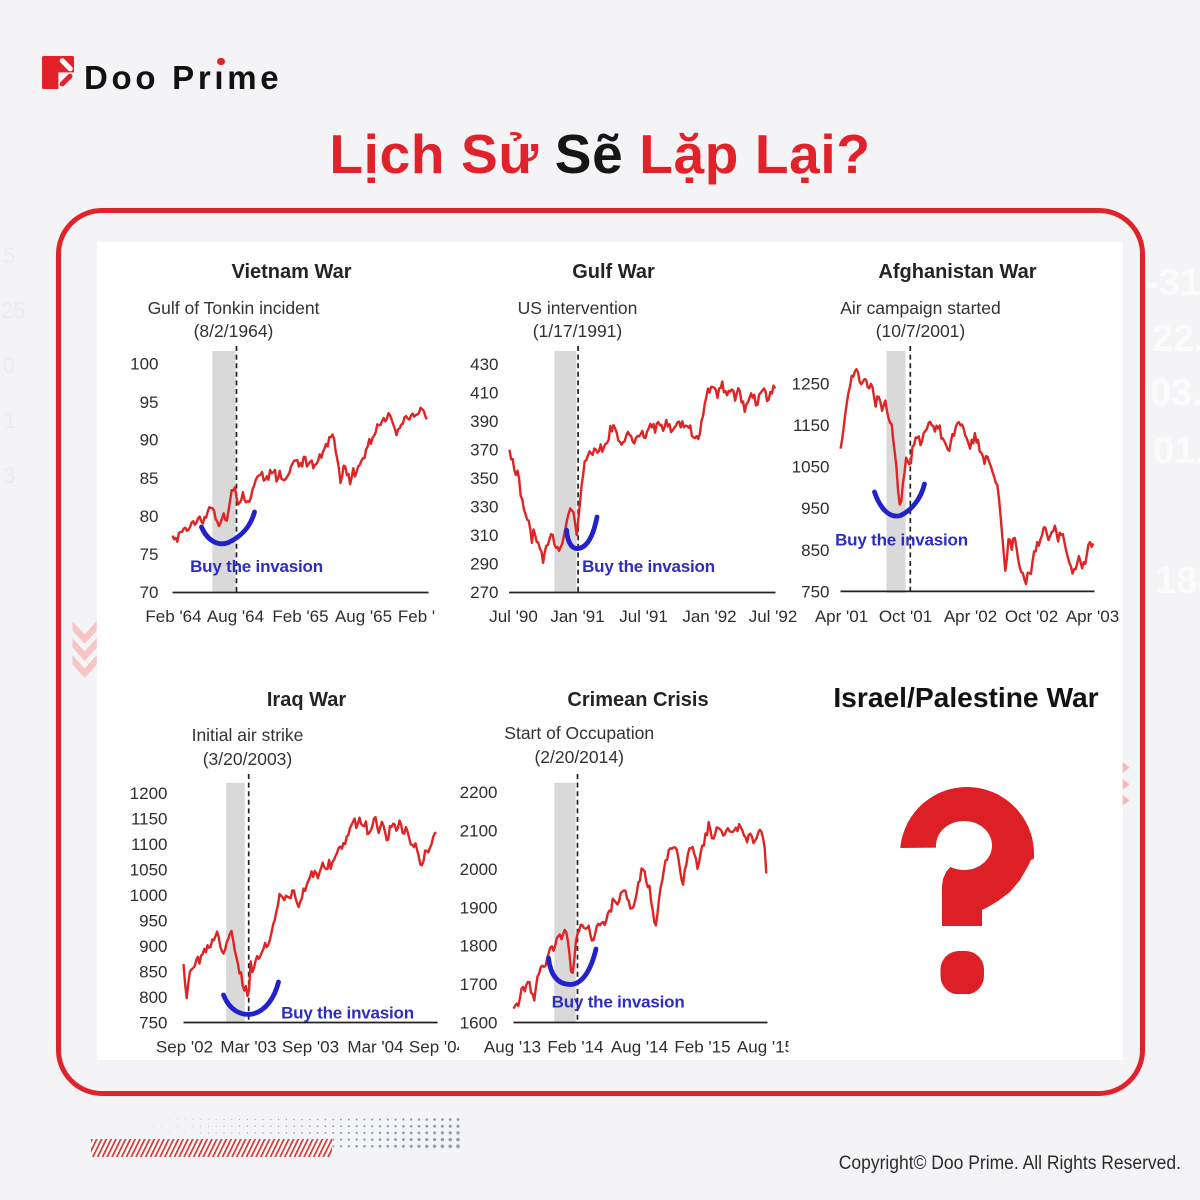 This screenshot has height=1200, width=1200. Describe the element at coordinates (478, 946) in the screenshot. I see `svg-text: 1800` at that location.